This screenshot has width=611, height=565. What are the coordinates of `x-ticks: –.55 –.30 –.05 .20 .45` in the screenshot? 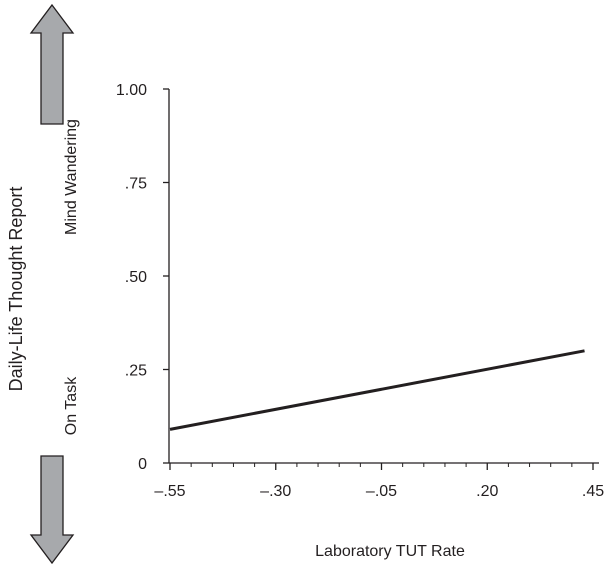 It's located at (379, 481).